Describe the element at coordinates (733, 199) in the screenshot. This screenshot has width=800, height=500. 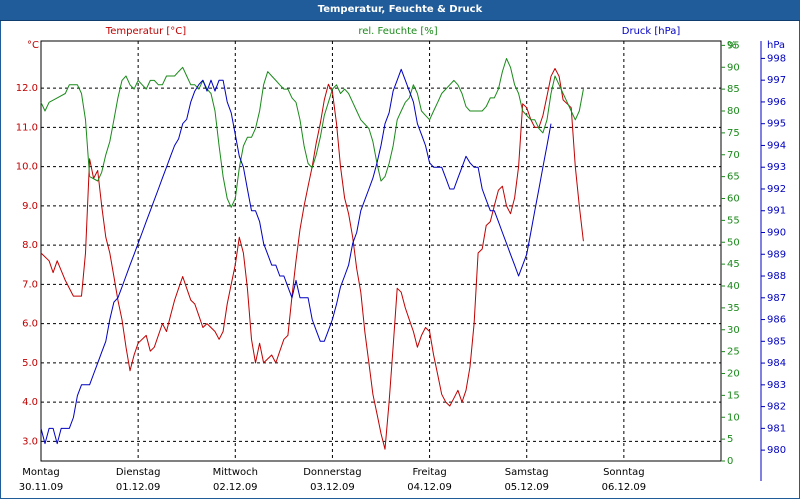
I see `humidity-tick-label: 60` at that location.